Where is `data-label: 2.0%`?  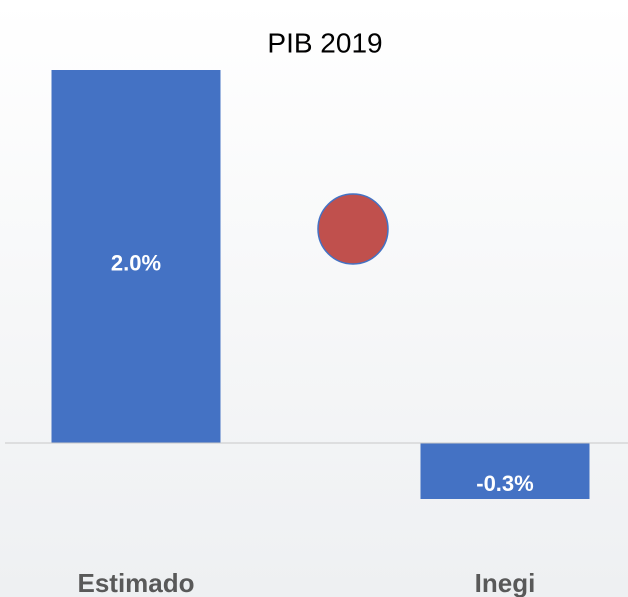 data-label: 2.0% is located at coordinates (136, 262).